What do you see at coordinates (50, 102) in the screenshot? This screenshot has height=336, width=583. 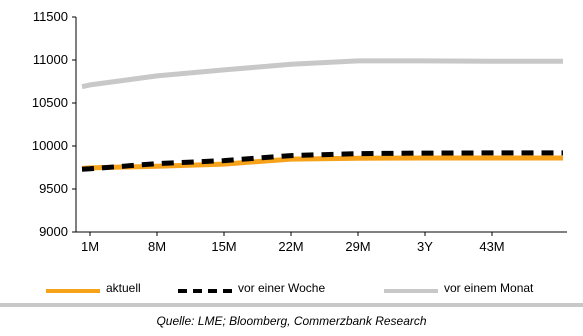 I see `y-tick-label-10500: 10500` at bounding box center [50, 102].